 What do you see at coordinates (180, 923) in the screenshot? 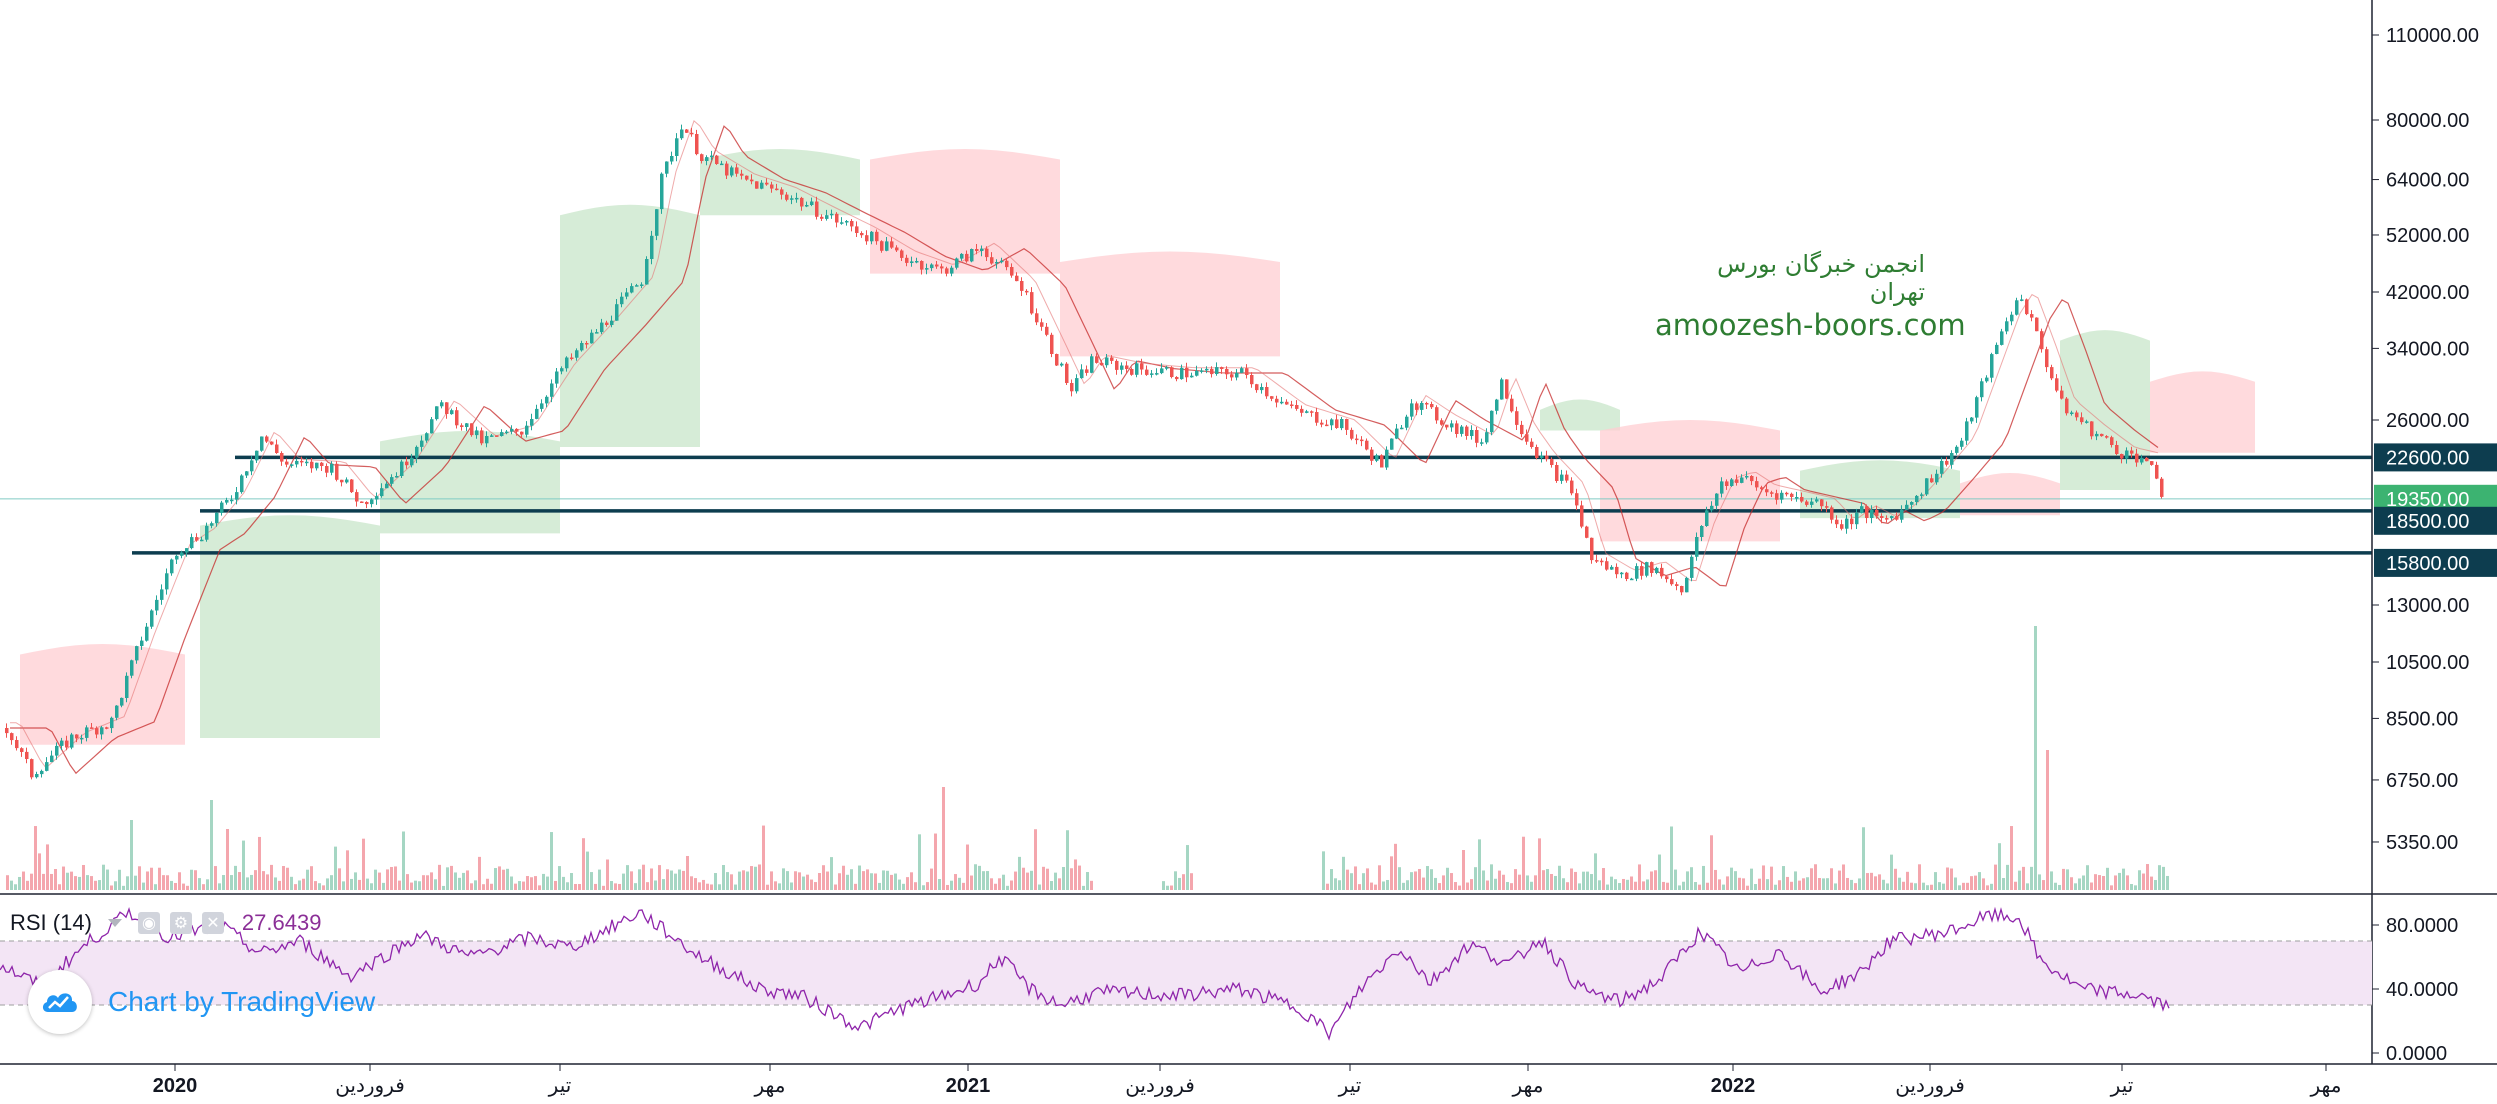
I see `gear-icon: ⚙` at bounding box center [180, 923].